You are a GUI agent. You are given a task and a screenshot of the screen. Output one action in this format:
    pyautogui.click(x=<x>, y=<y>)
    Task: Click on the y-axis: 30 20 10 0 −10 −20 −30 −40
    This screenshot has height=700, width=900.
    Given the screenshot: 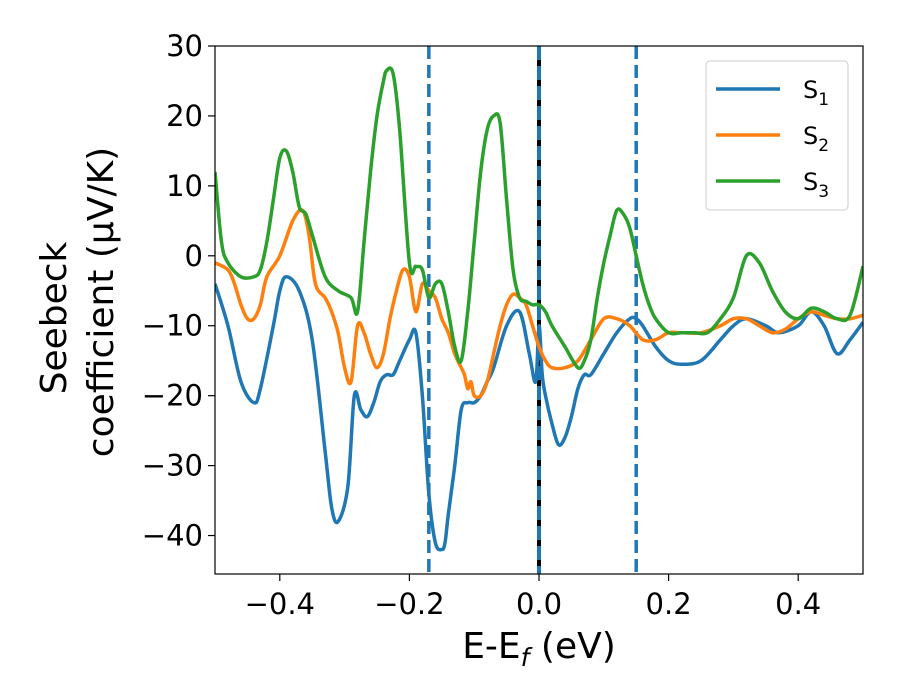 What is the action you would take?
    pyautogui.click(x=178, y=291)
    